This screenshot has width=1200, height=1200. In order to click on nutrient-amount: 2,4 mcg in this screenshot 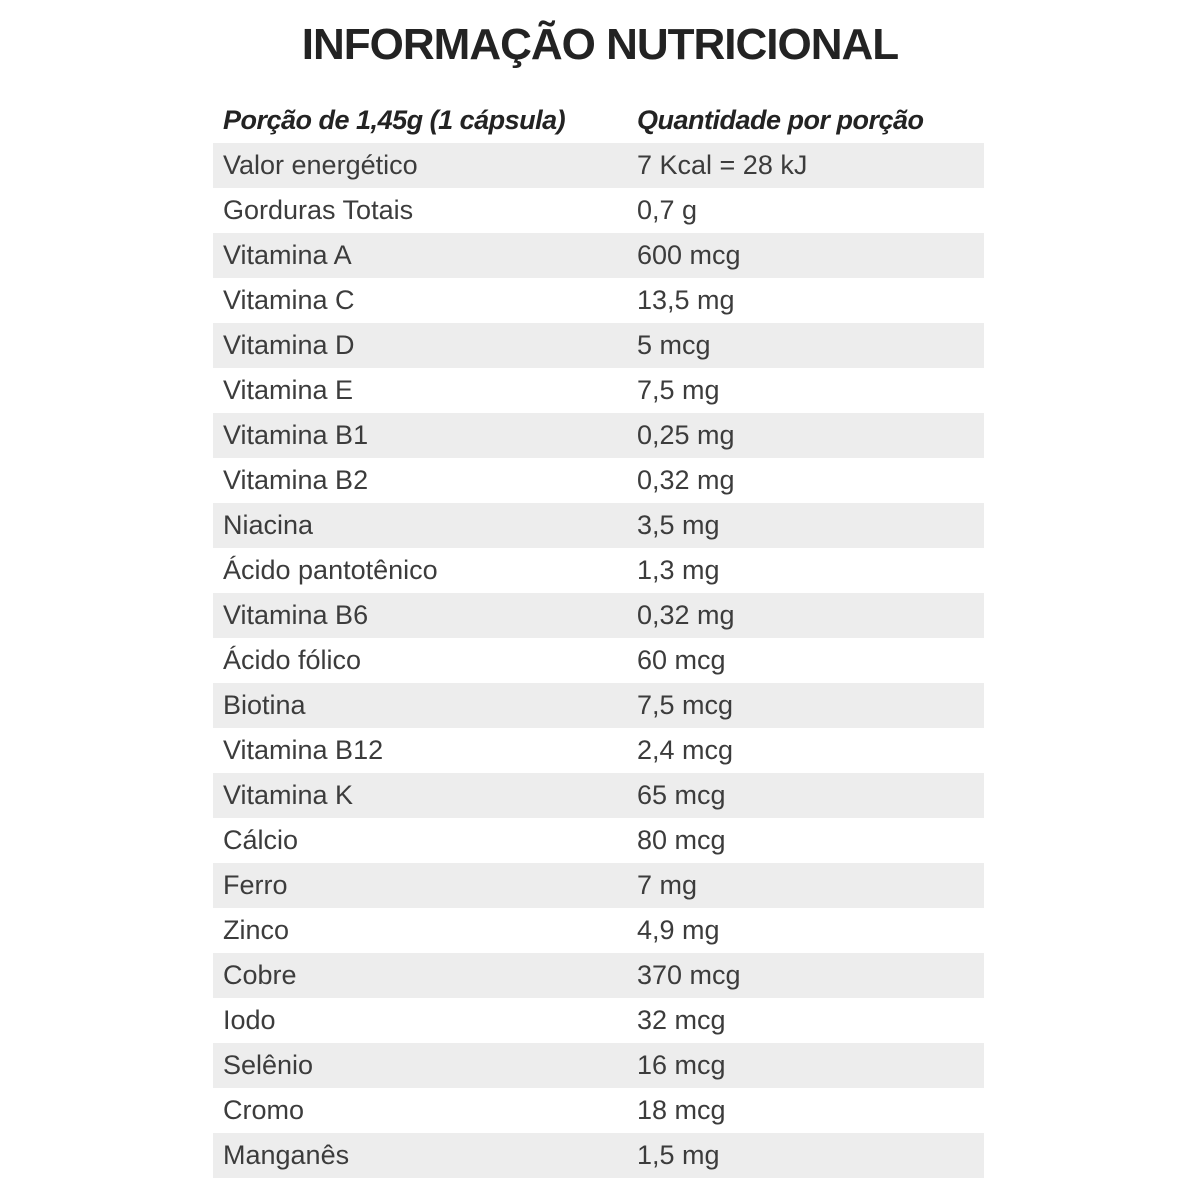, I will do `click(685, 750)`.